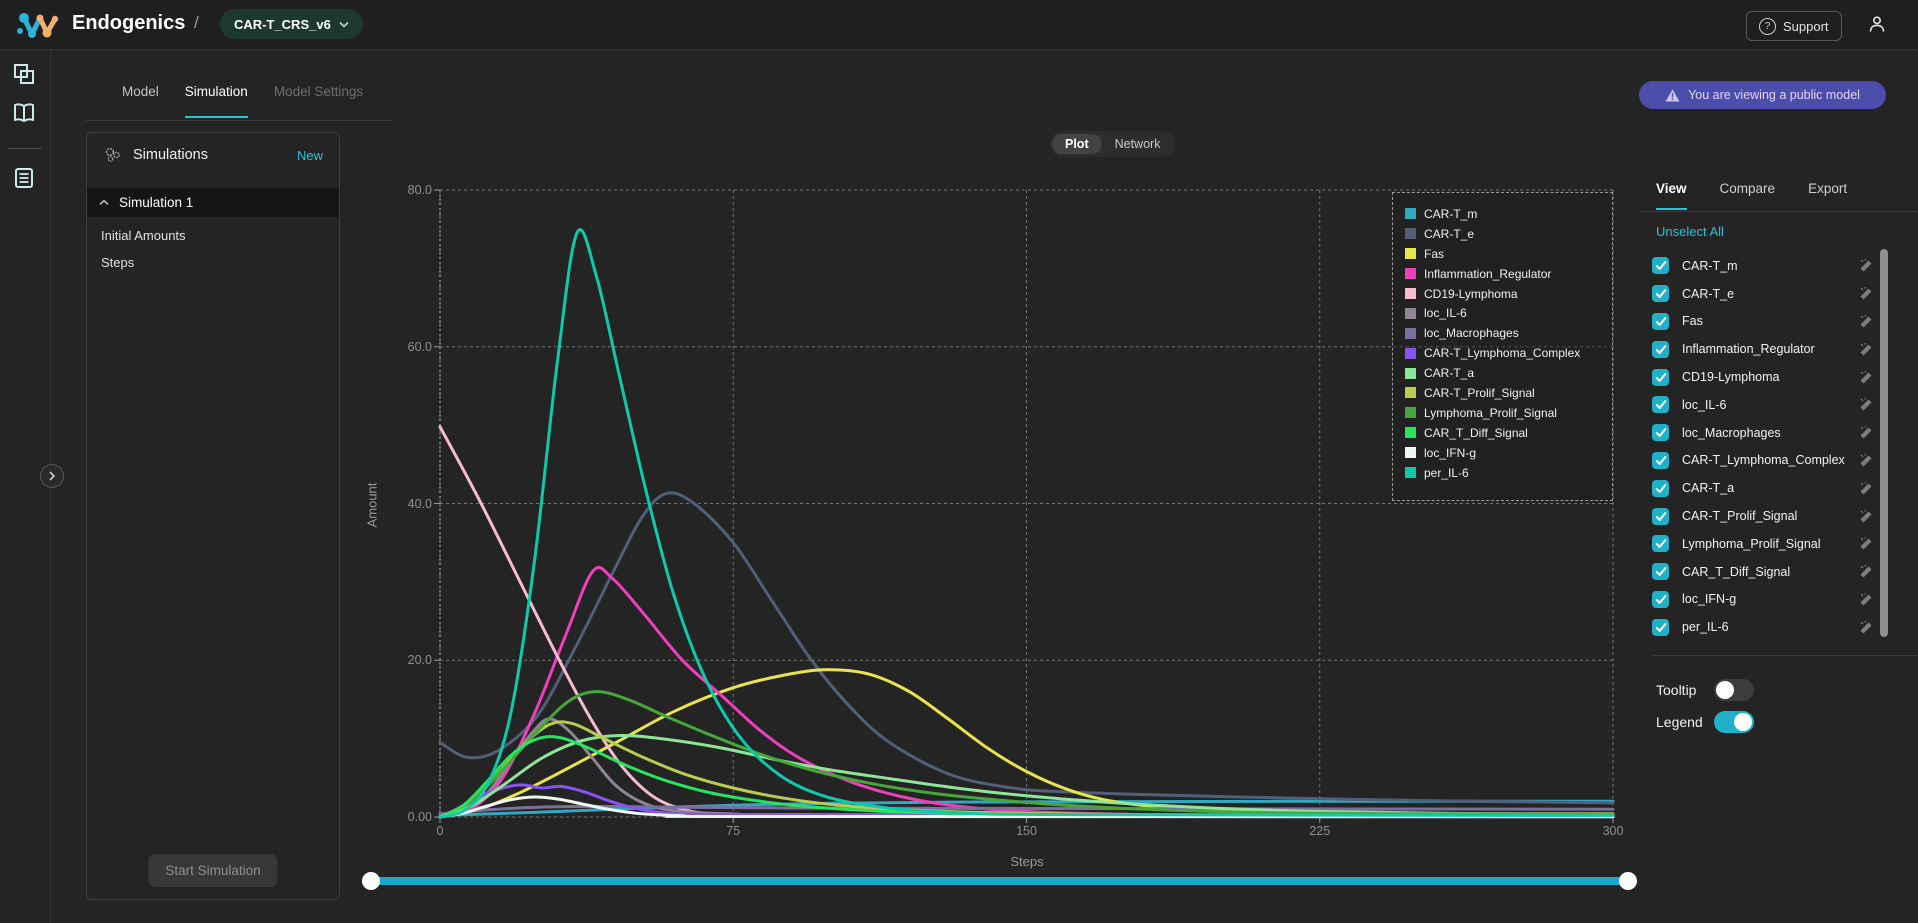 This screenshot has width=1918, height=923. I want to click on user-account-icon, so click(1877, 24).